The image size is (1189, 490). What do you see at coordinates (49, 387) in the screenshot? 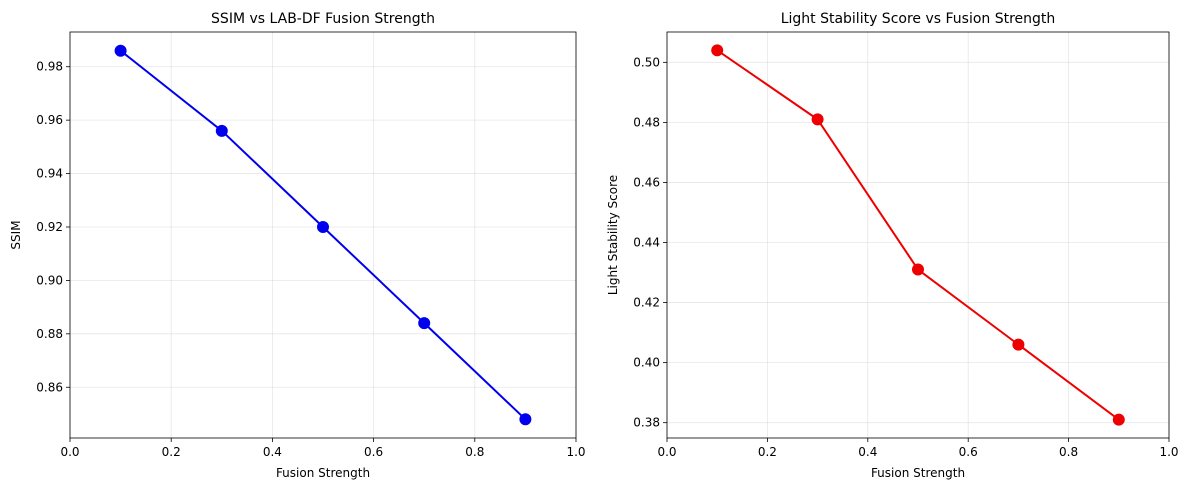
I see `y-tick-label: 0.86` at bounding box center [49, 387].